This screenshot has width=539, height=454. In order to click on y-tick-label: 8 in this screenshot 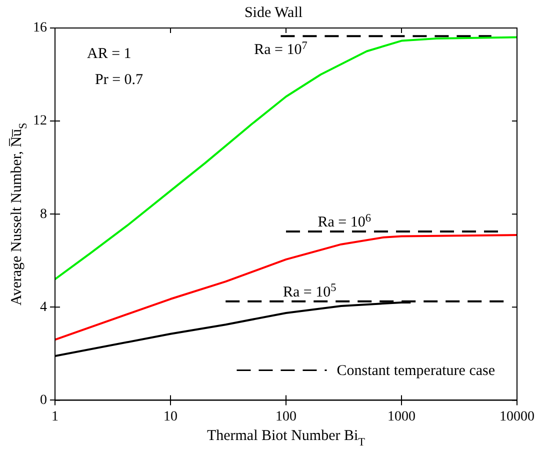, I will do `click(43, 214)`.